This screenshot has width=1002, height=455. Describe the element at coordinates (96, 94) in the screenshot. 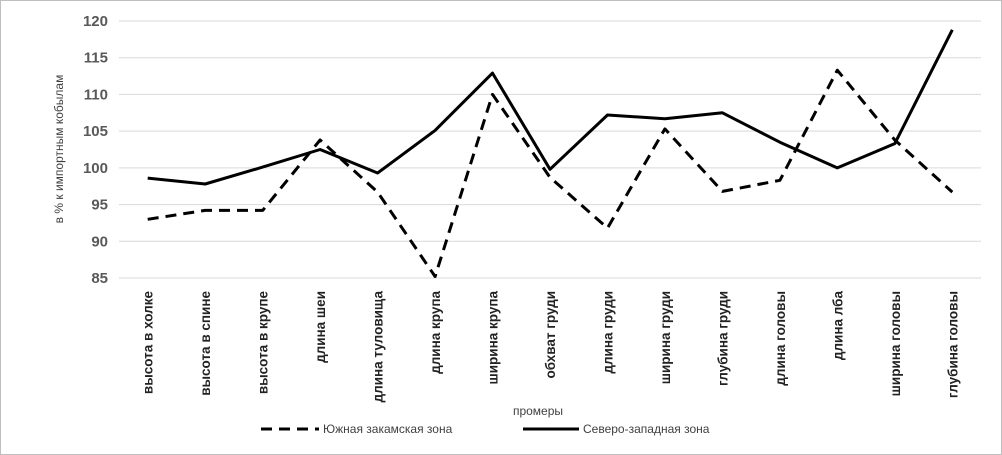

I see `y-tick-label: 110` at that location.